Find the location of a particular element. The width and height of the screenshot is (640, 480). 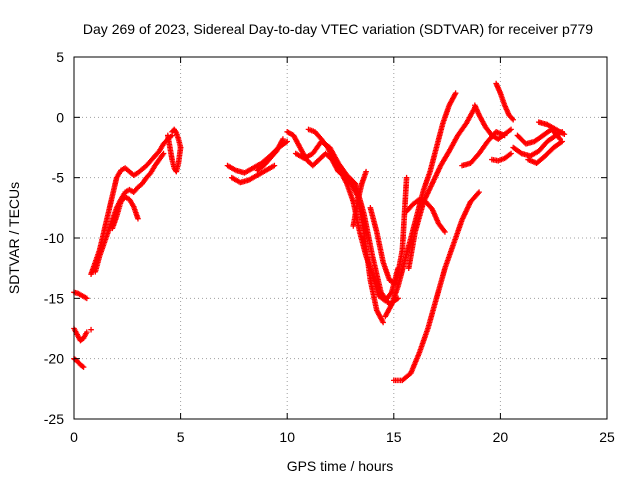

x-tick-label: 15 is located at coordinates (394, 437).